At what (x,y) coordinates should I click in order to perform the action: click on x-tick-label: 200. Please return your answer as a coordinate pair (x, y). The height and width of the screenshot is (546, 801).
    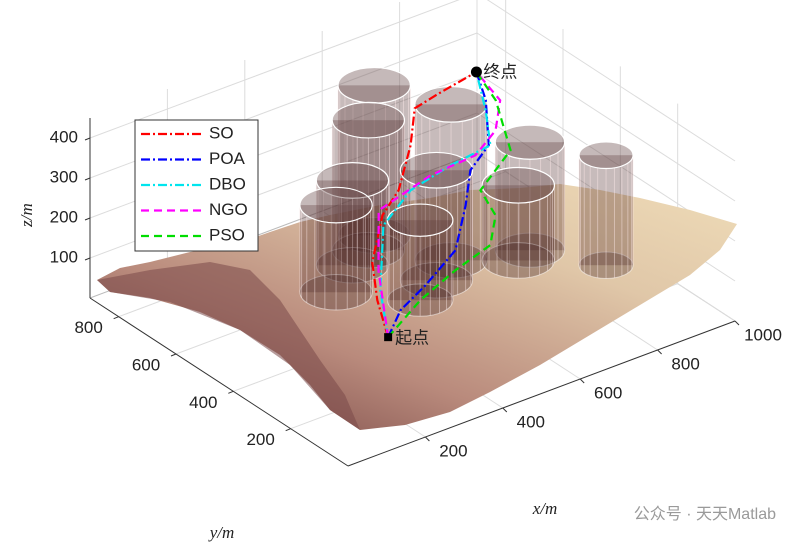
    Looking at the image, I should click on (453, 450).